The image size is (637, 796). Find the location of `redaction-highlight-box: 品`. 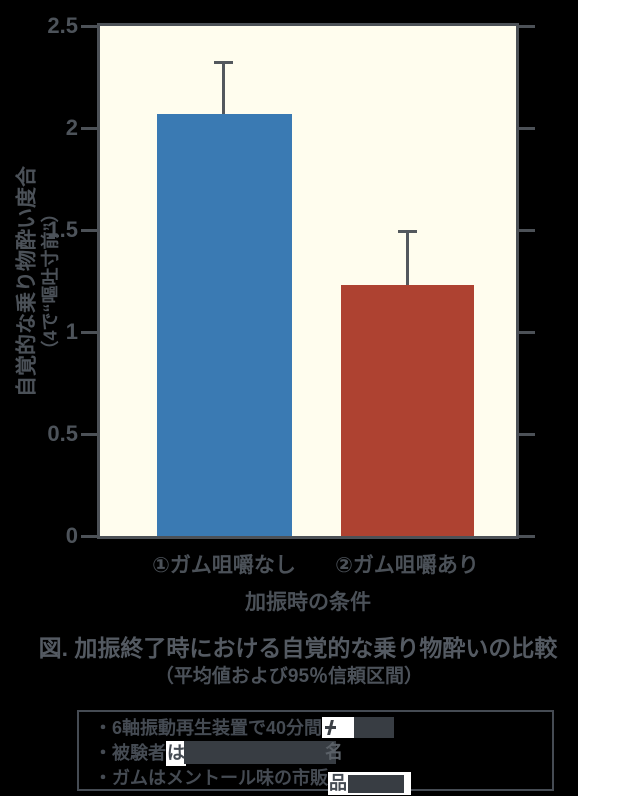

redaction-highlight-box: 品 is located at coordinates (369, 783).